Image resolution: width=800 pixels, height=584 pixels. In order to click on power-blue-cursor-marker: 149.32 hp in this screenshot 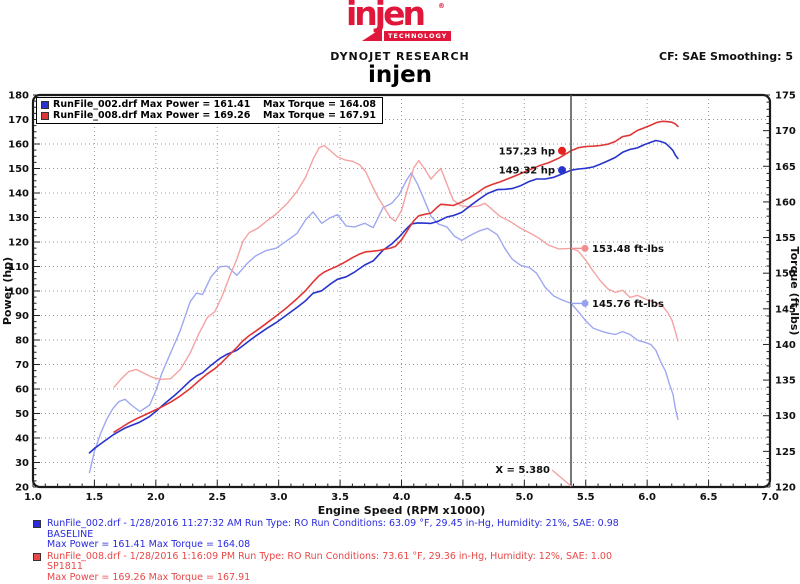, I will do `click(533, 171)`.